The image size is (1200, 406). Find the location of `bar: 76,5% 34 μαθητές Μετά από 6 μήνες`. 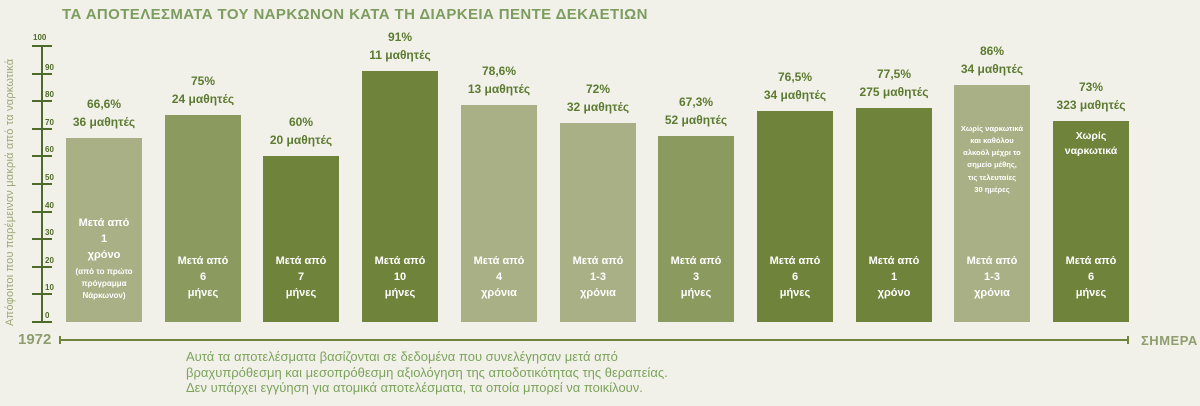

bar: 76,5% 34 μαθητές Μετά από 6 μήνες is located at coordinates (795, 196).